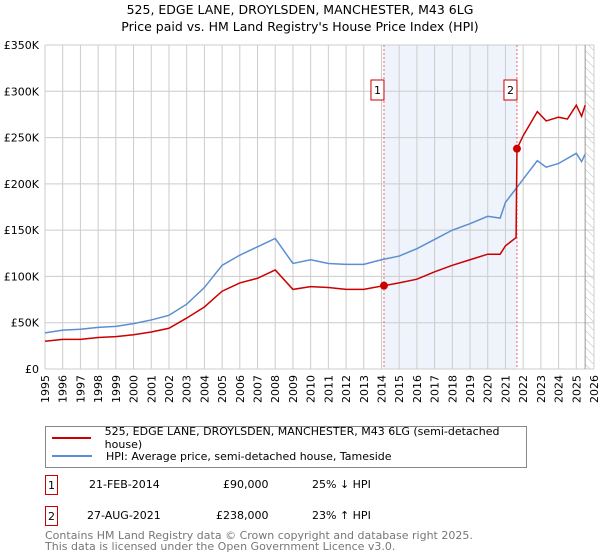  I want to click on x-tick-label: 2003, so click(187, 389).